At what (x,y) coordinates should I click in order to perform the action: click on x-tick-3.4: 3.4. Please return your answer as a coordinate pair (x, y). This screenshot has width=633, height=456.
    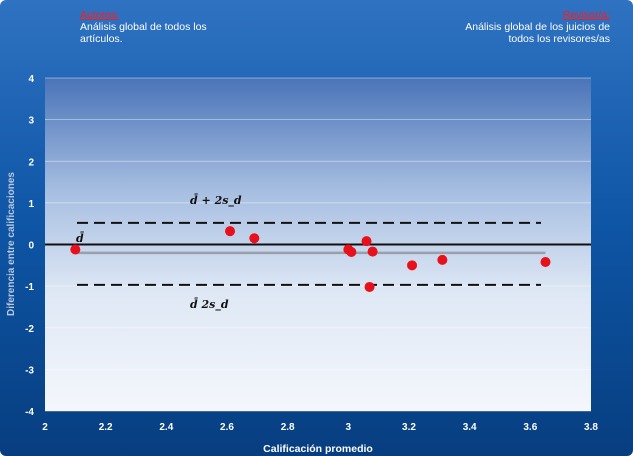
    Looking at the image, I should click on (470, 427).